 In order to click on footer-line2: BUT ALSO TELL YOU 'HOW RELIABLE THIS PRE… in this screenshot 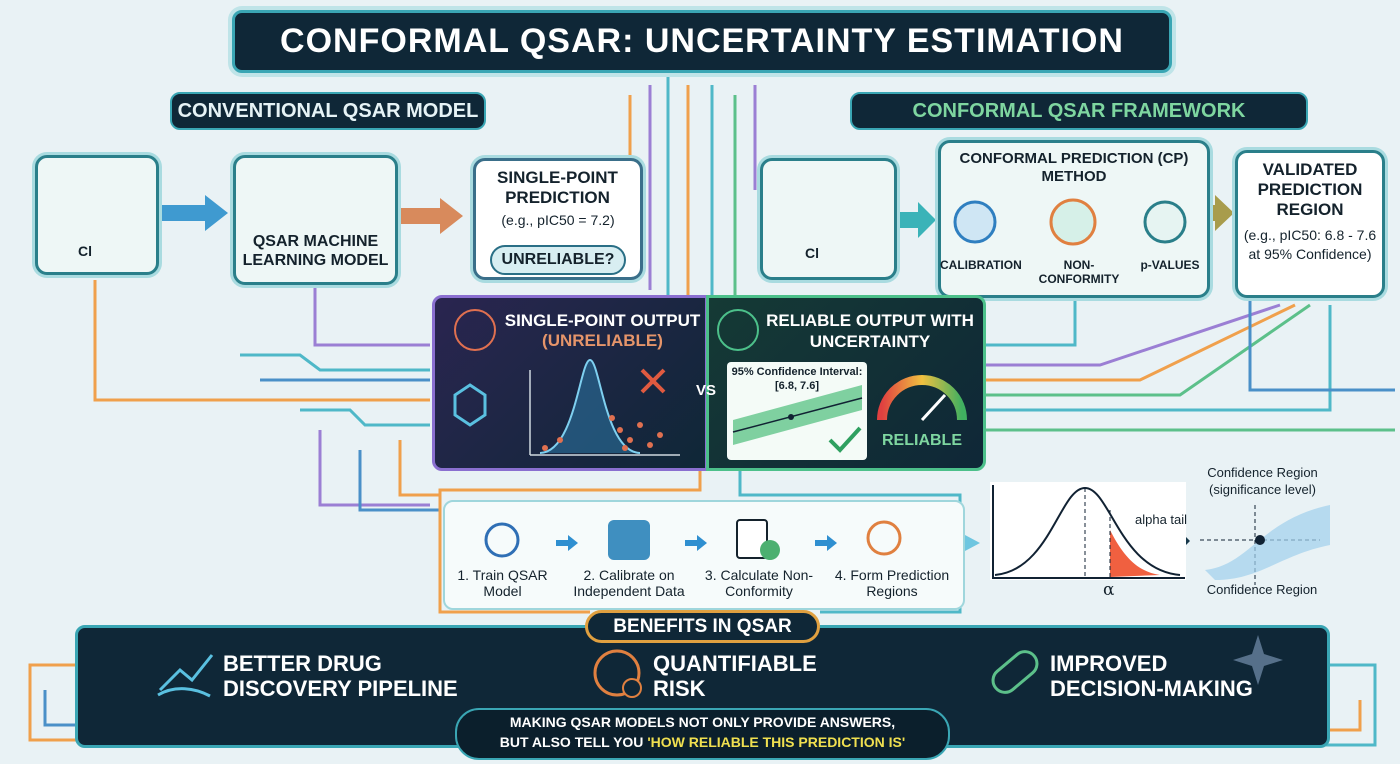, I will do `click(702, 742)`.